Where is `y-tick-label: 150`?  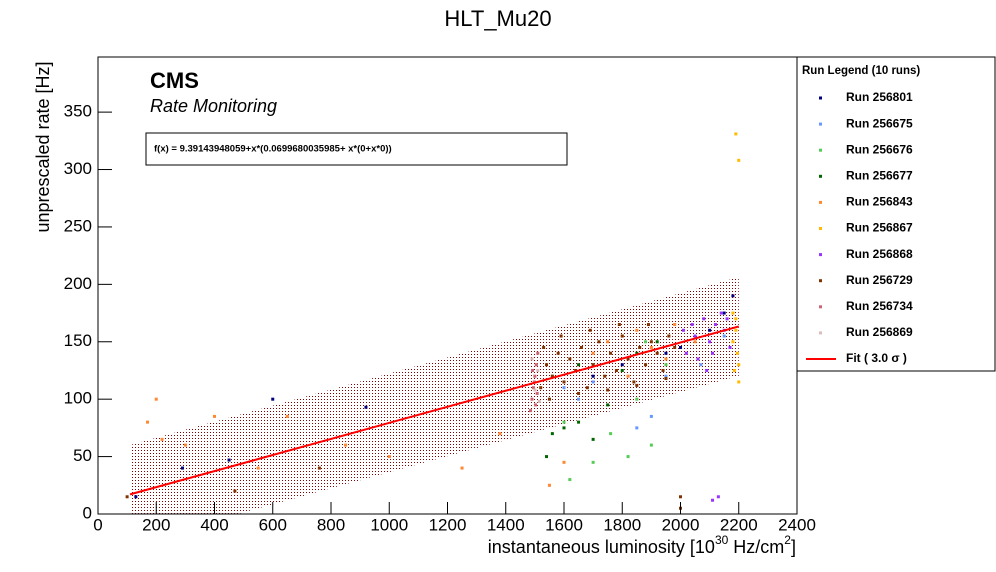 y-tick-label: 150 is located at coordinates (78, 340).